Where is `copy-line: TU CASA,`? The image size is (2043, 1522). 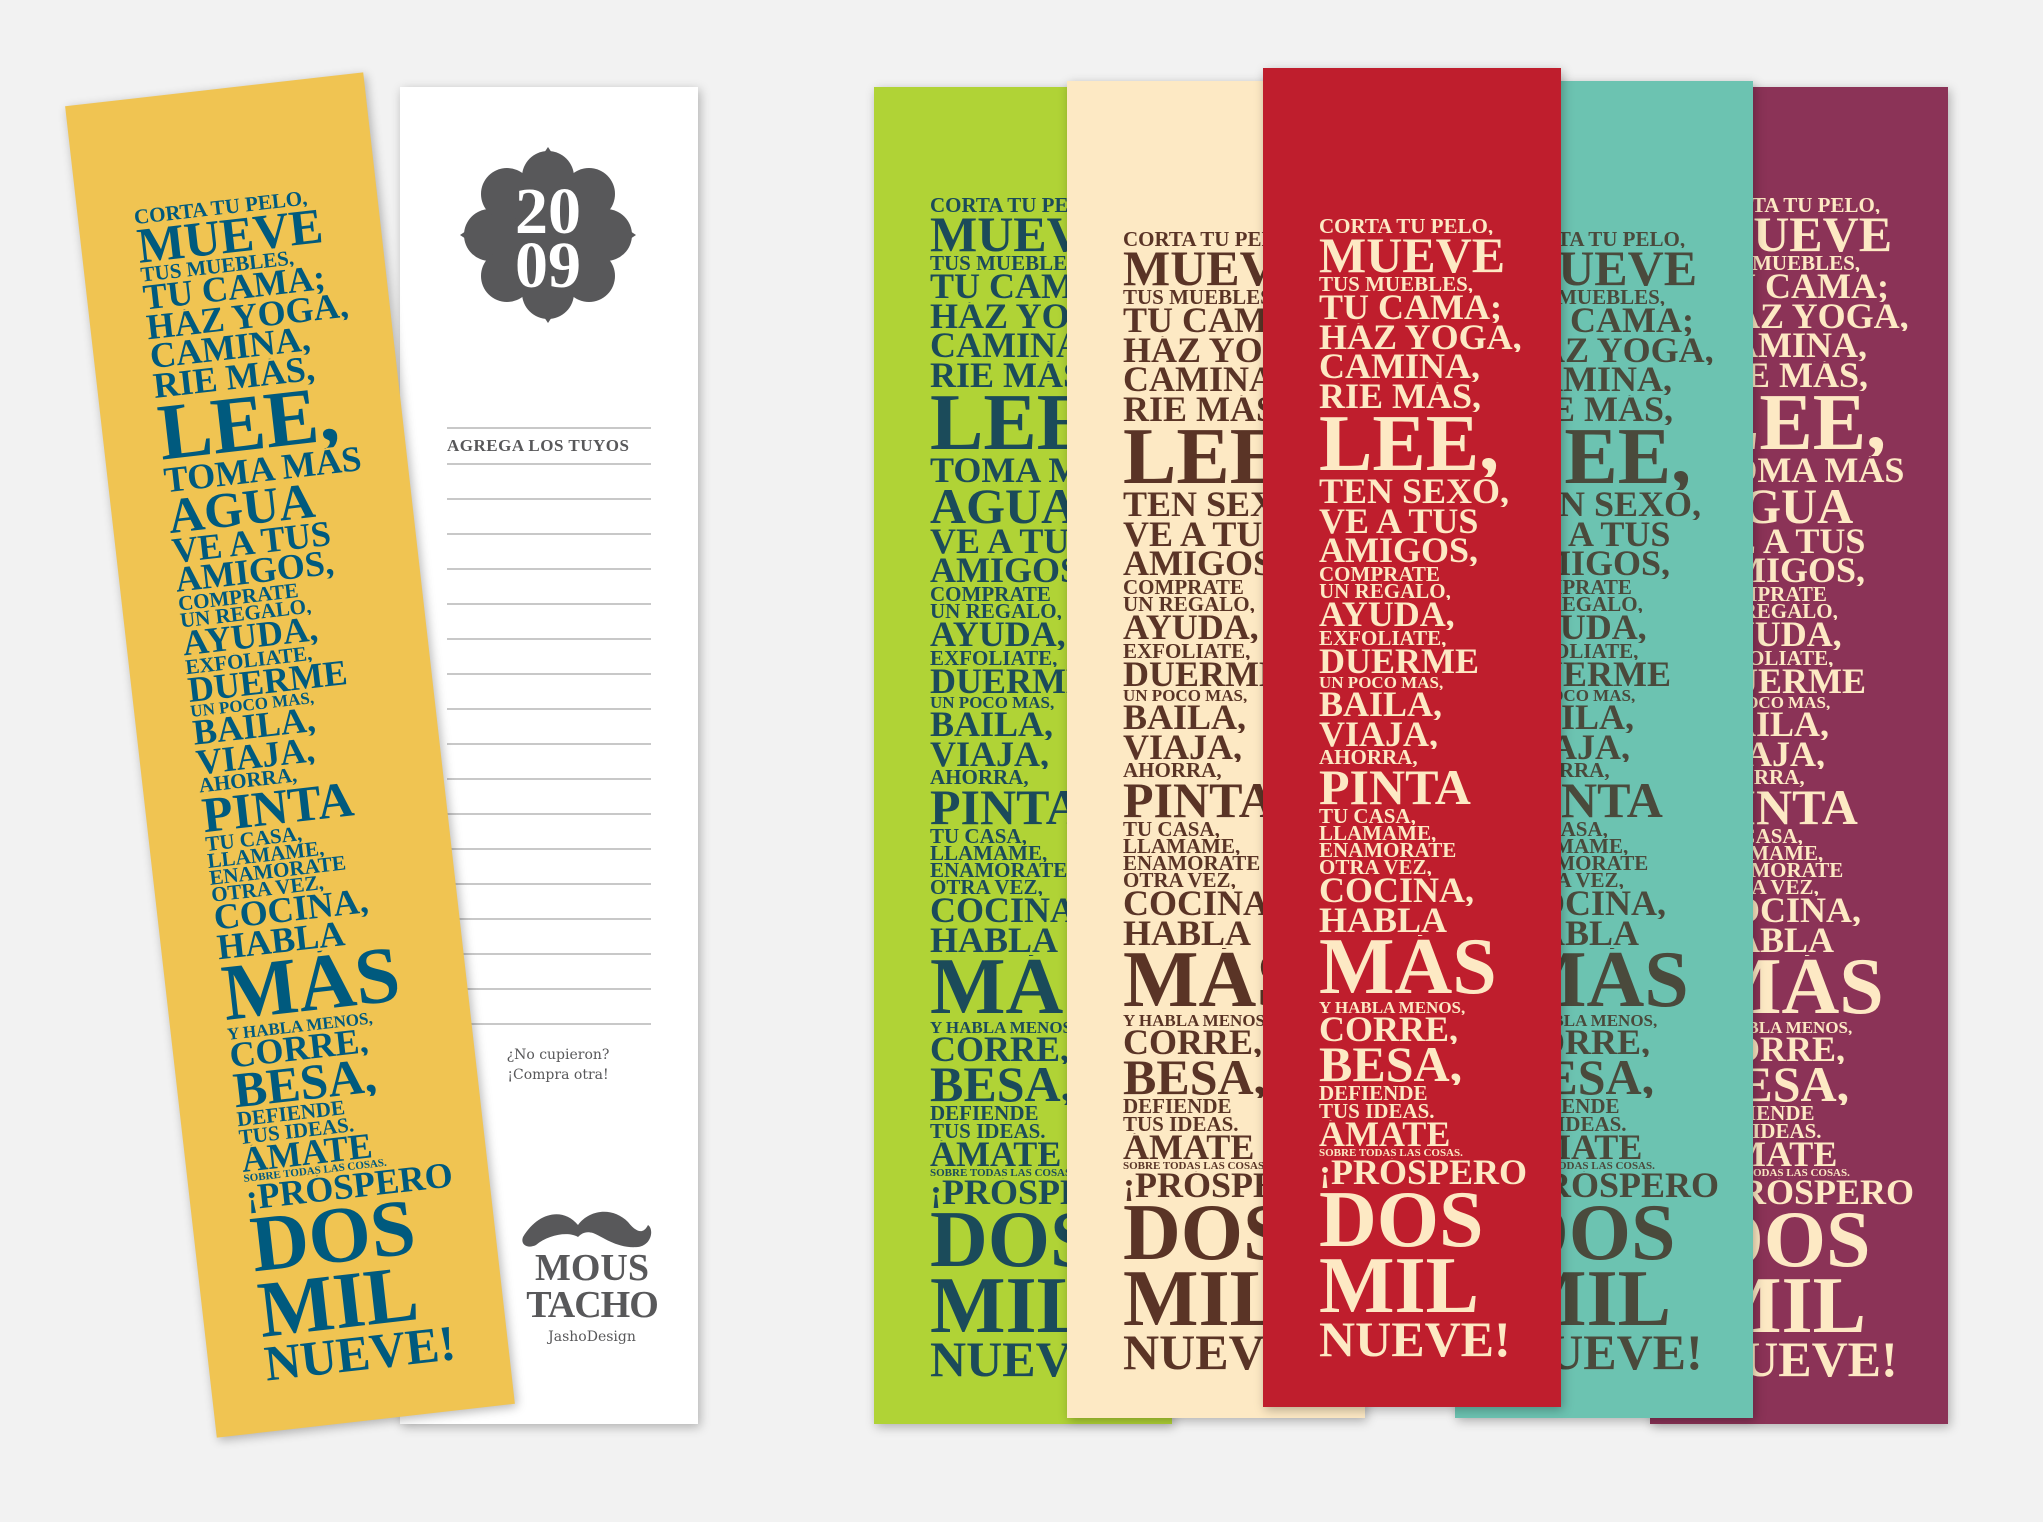
copy-line: TU CASA, is located at coordinates (1584, 829).